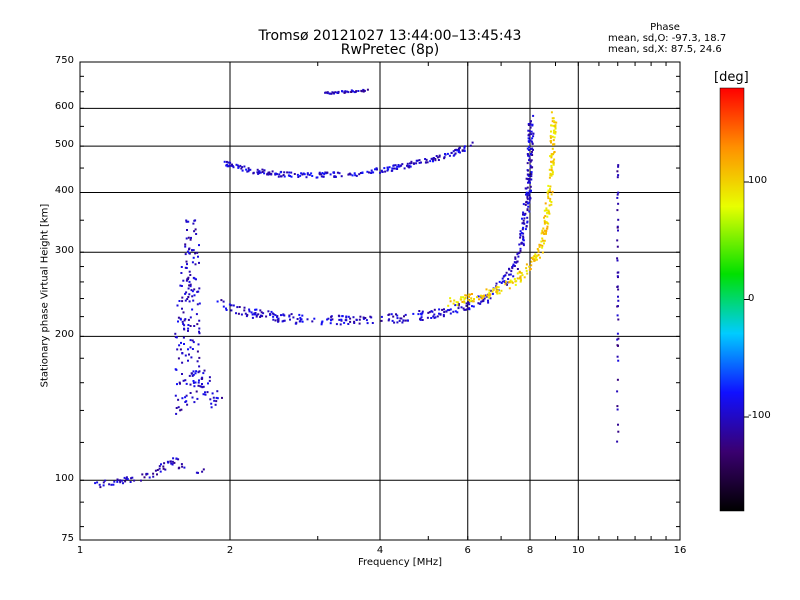 This screenshot has height=600, width=800. Describe the element at coordinates (80, 550) in the screenshot. I see `x-tick-label: 1` at that location.